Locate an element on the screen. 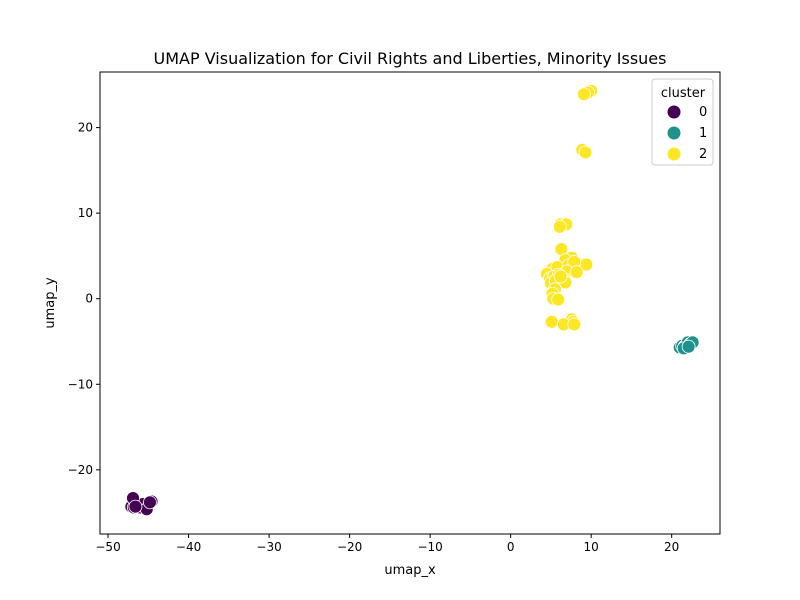 This screenshot has height=600, width=800. legend-title: cluster is located at coordinates (683, 93).